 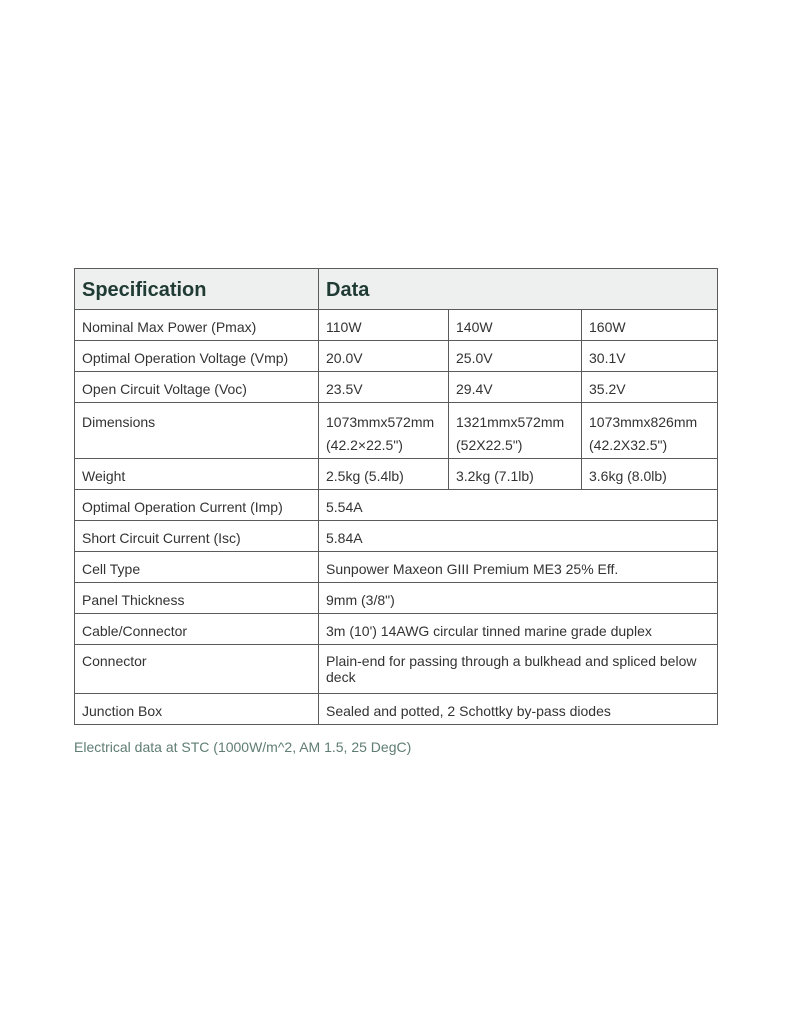 I want to click on cell: 2.5kg (5.4lb), so click(x=383, y=474).